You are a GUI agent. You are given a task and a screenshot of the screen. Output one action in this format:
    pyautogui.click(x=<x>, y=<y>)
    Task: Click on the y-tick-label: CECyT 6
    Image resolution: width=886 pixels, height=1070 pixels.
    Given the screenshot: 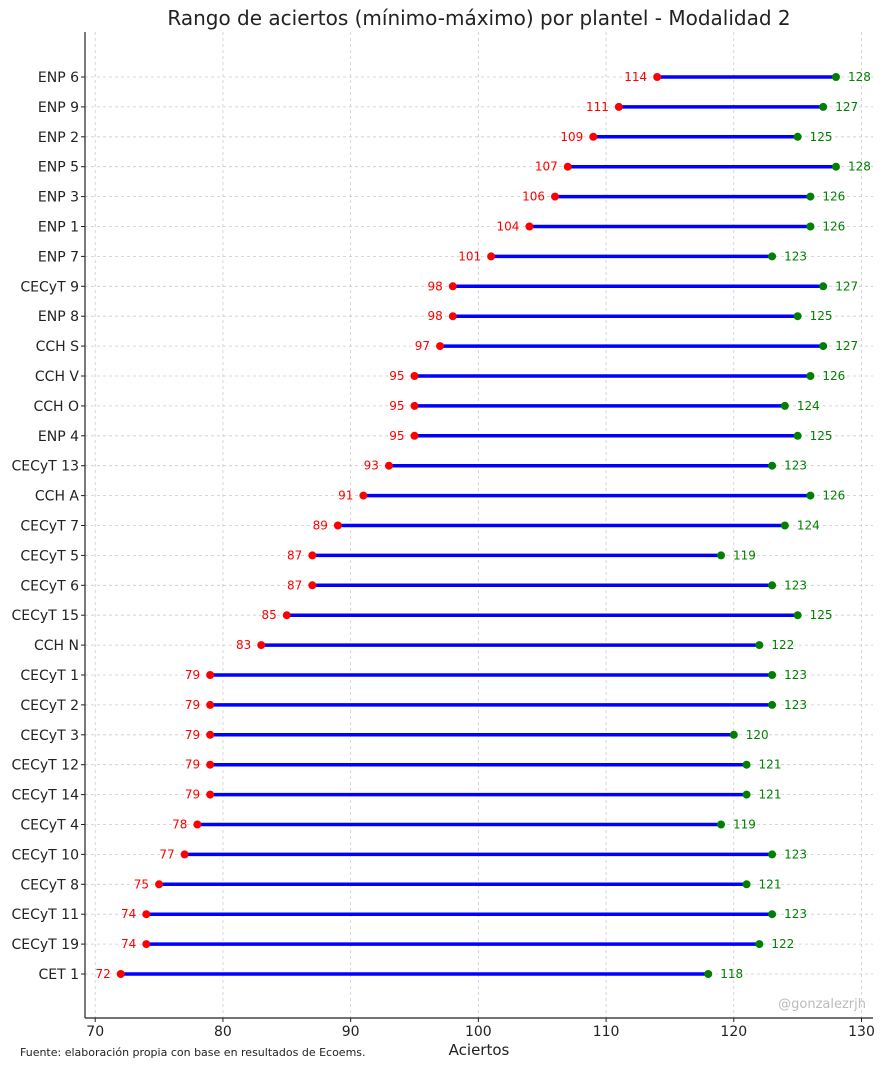 What is the action you would take?
    pyautogui.click(x=49, y=586)
    